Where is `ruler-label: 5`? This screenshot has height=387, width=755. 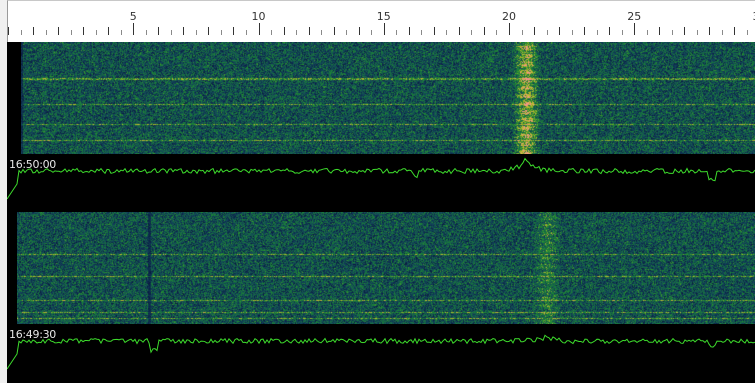 ruler-label: 5 is located at coordinates (133, 16).